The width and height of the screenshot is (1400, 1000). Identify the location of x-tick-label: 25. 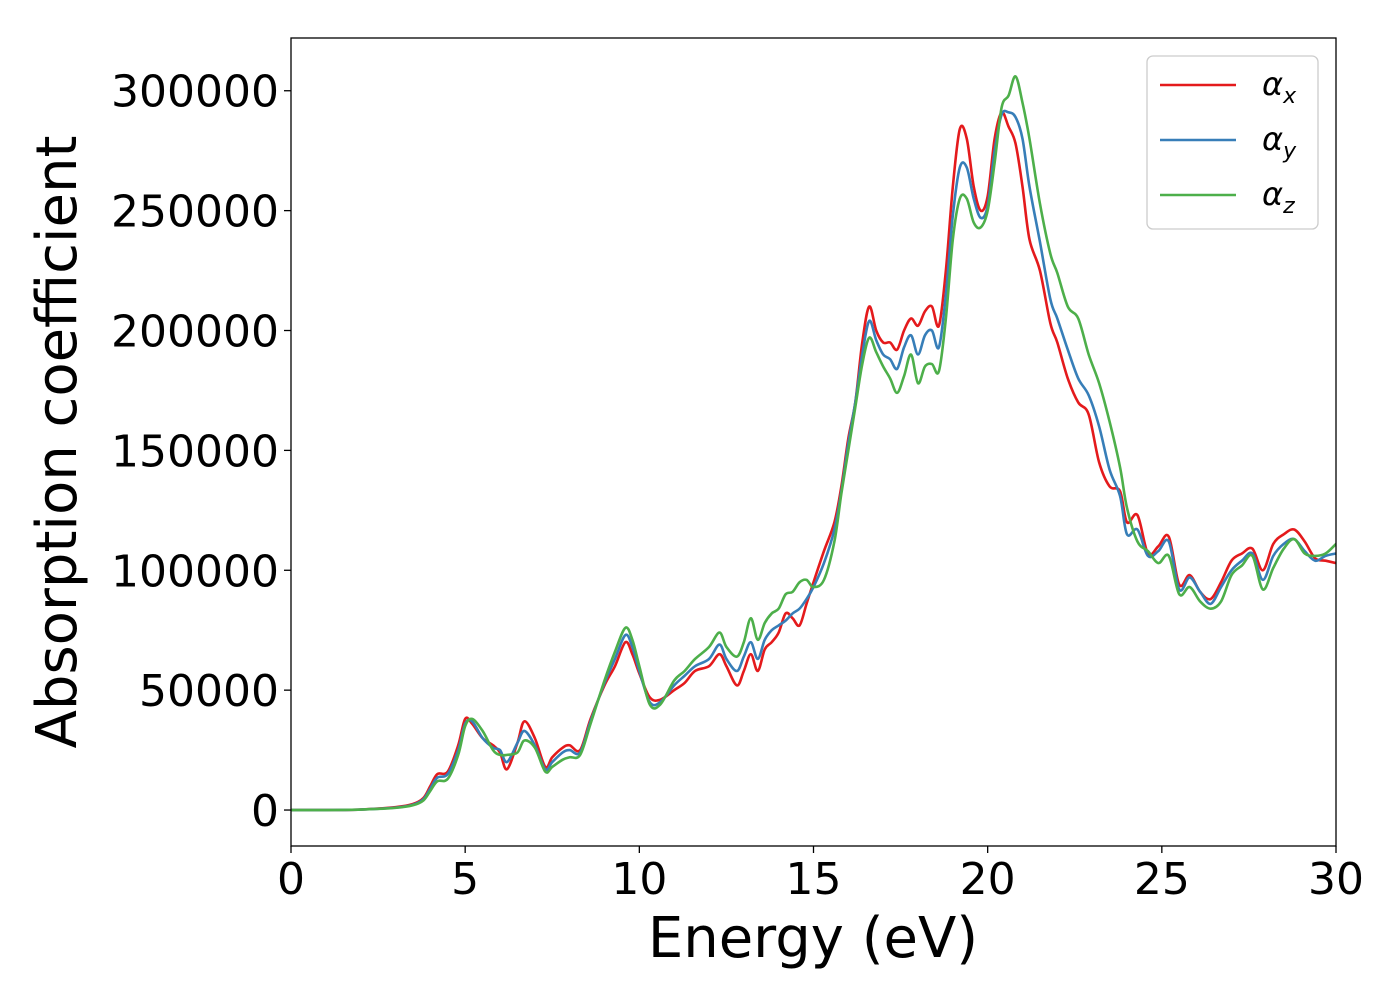
(1162, 879).